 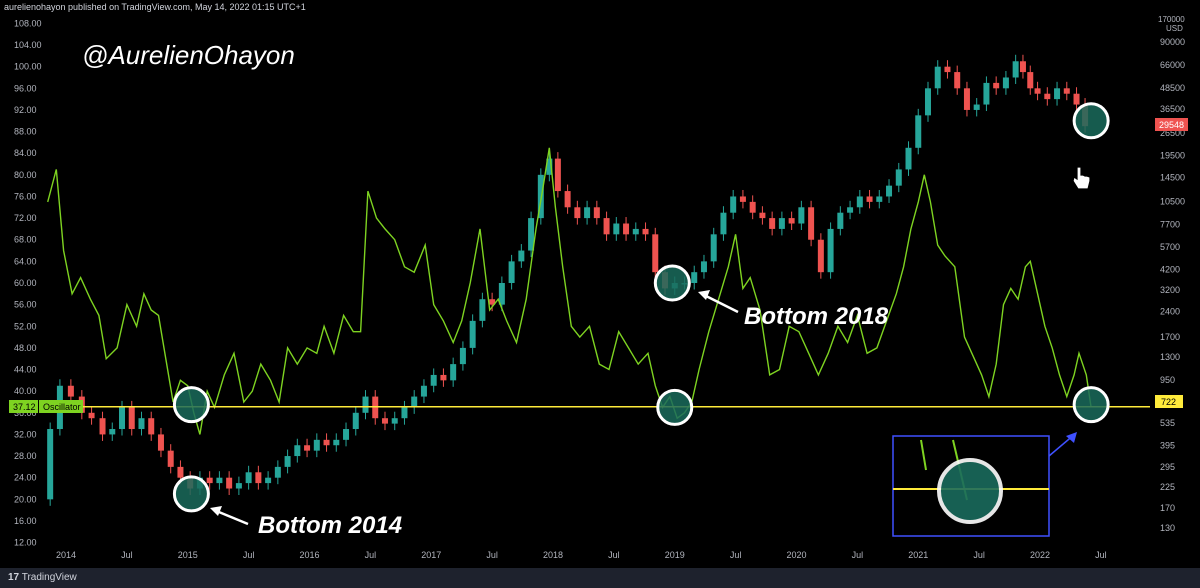 What do you see at coordinates (1081, 178) in the screenshot?
I see `hand-cursor-icon` at bounding box center [1081, 178].